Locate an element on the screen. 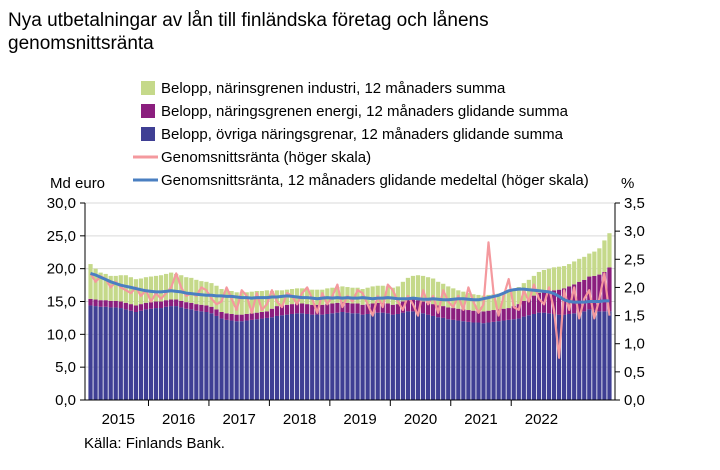 The width and height of the screenshot is (720, 470). x-year-label: 2021 is located at coordinates (480, 419).